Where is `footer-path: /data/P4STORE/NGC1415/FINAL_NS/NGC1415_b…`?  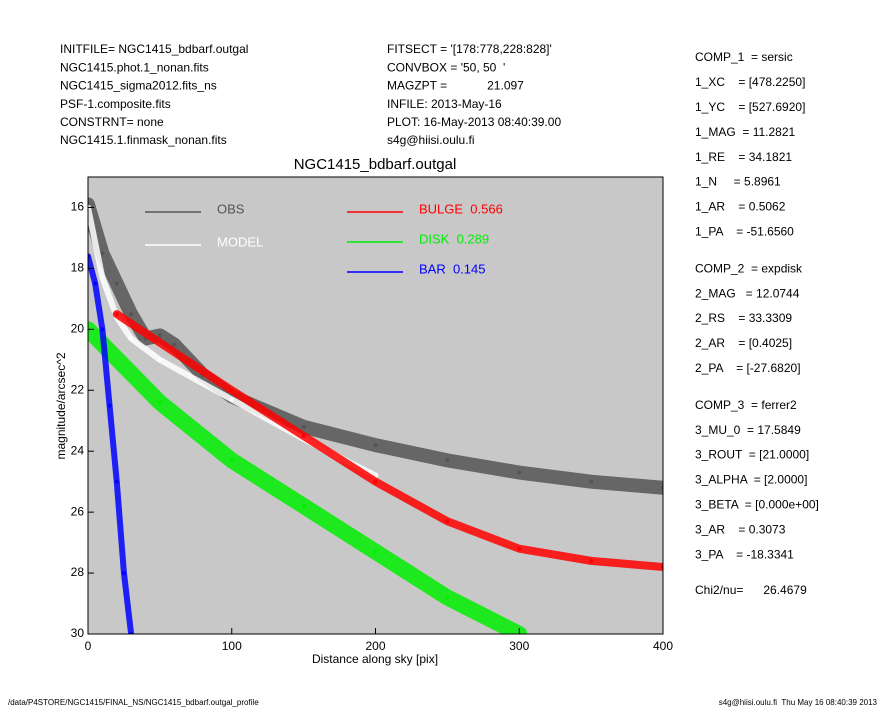
footer-path: /data/P4STORE/NGC1415/FINAL_NS/NGC1415_b… is located at coordinates (133, 702).